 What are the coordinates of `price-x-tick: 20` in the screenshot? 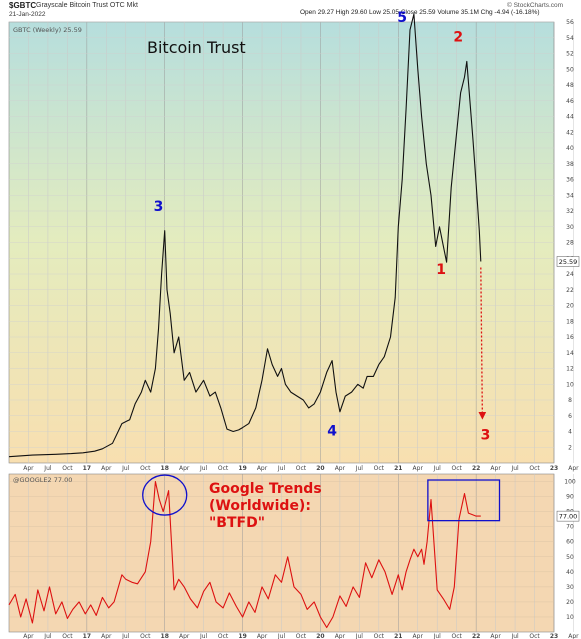 It's located at (320, 468).